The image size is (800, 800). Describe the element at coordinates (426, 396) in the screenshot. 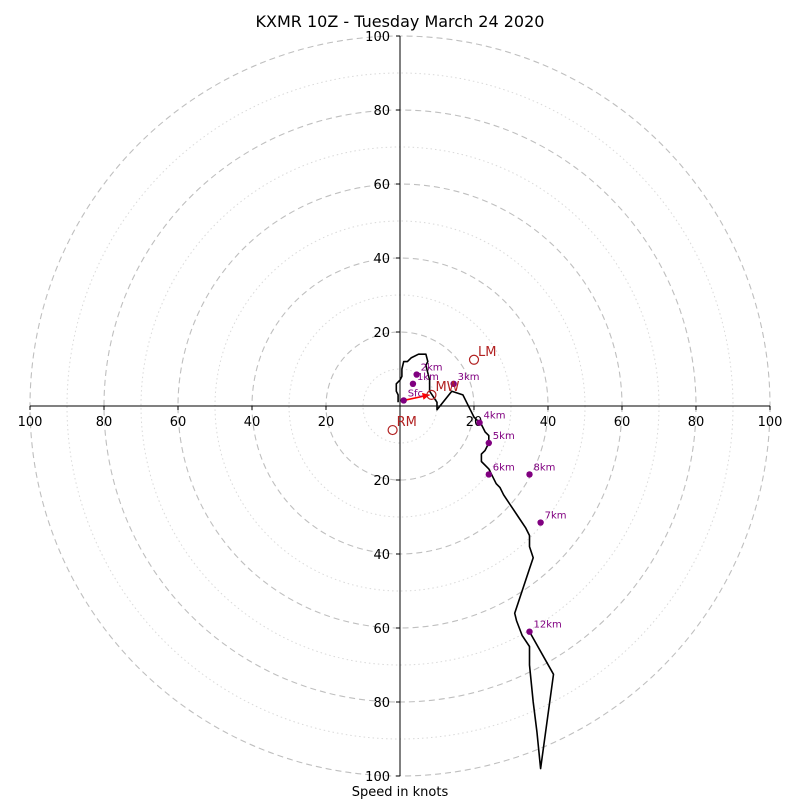

I see `storm-motion-arrowhead` at that location.